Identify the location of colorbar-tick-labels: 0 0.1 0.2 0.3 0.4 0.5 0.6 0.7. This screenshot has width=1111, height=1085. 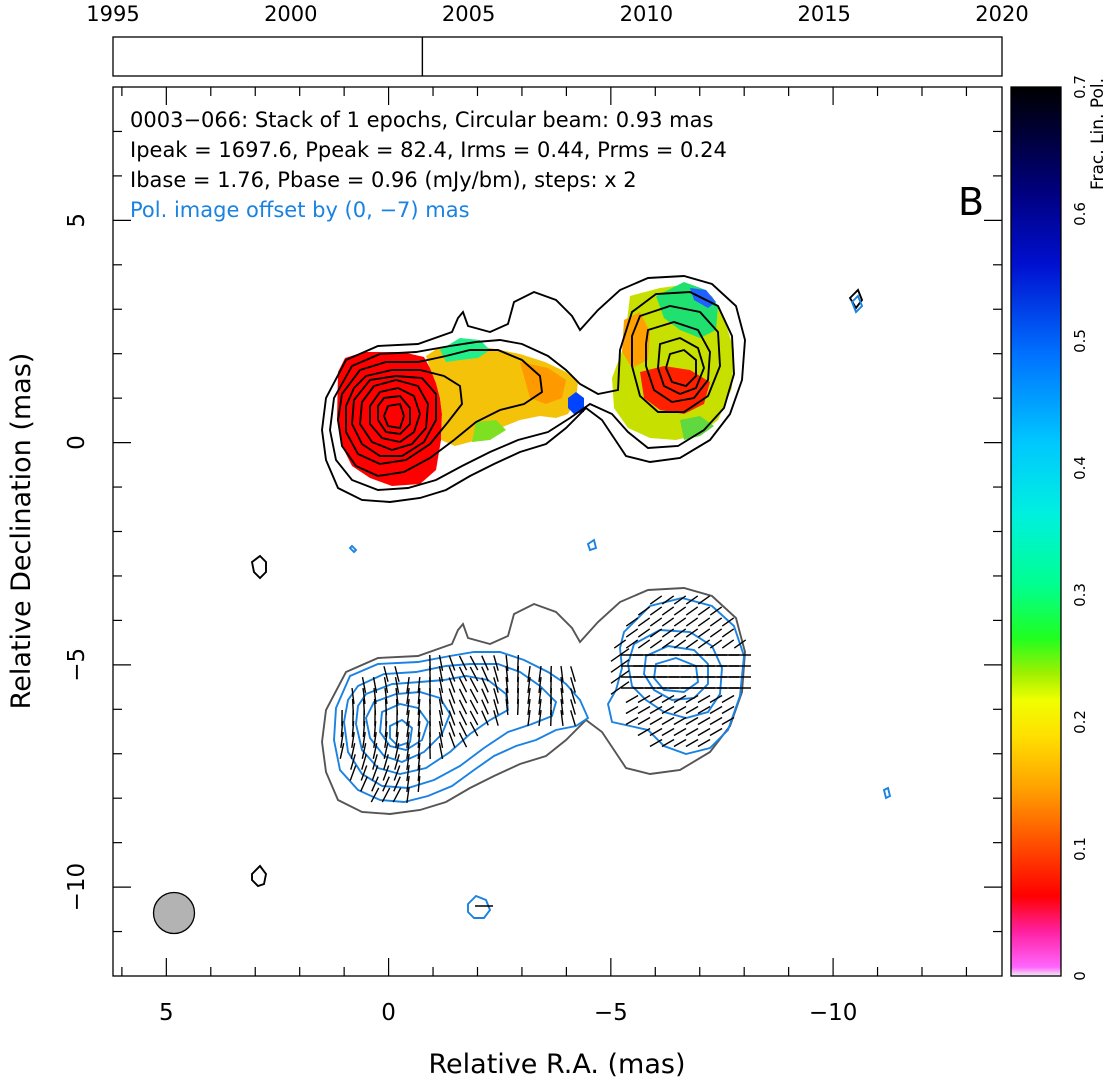
(1080, 528).